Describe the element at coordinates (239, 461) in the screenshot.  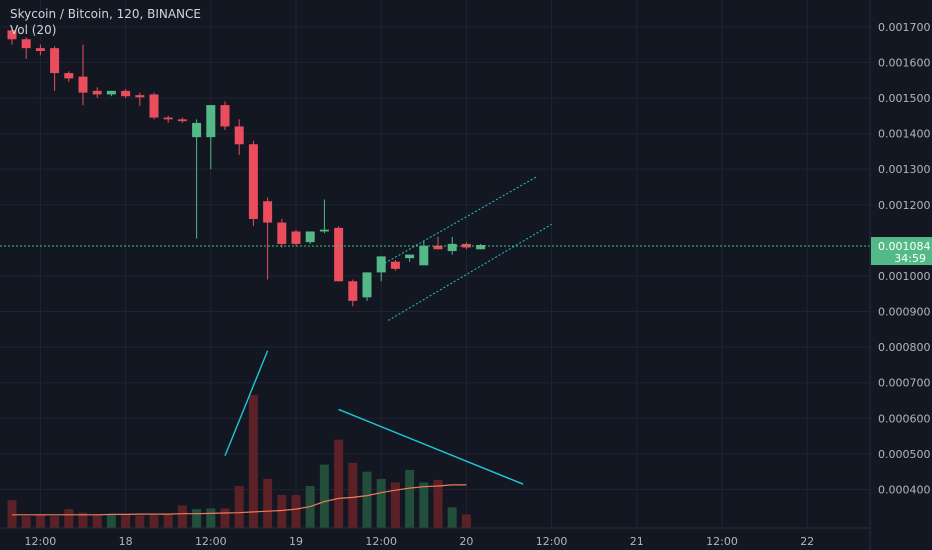
I see `volume-layer` at that location.